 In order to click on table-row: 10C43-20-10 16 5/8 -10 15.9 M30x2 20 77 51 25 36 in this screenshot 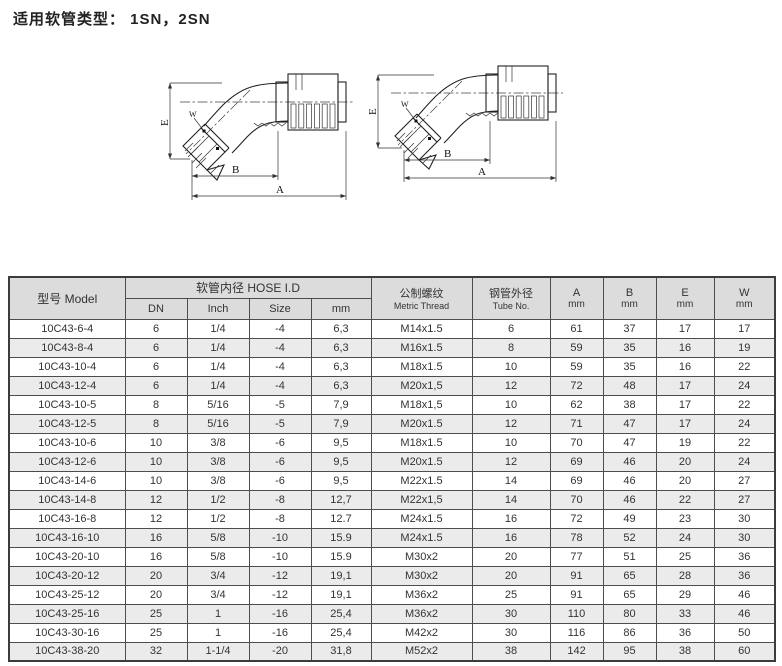, I will do `click(392, 556)`.